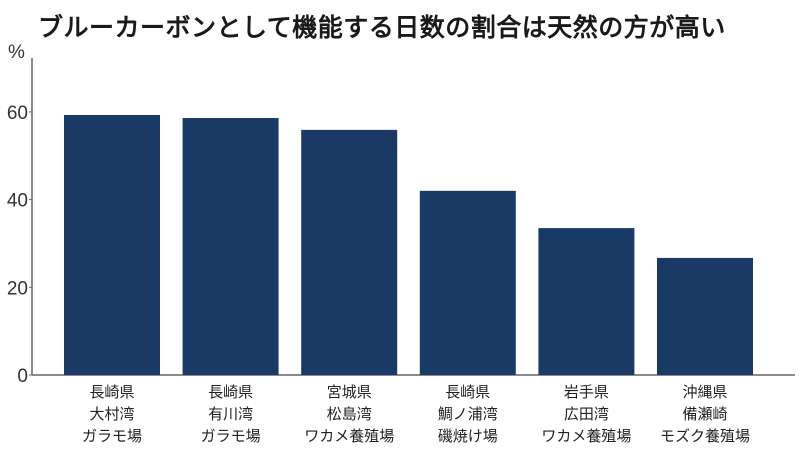 The image size is (800, 460). I want to click on y-tick-label: 20, so click(17, 288).